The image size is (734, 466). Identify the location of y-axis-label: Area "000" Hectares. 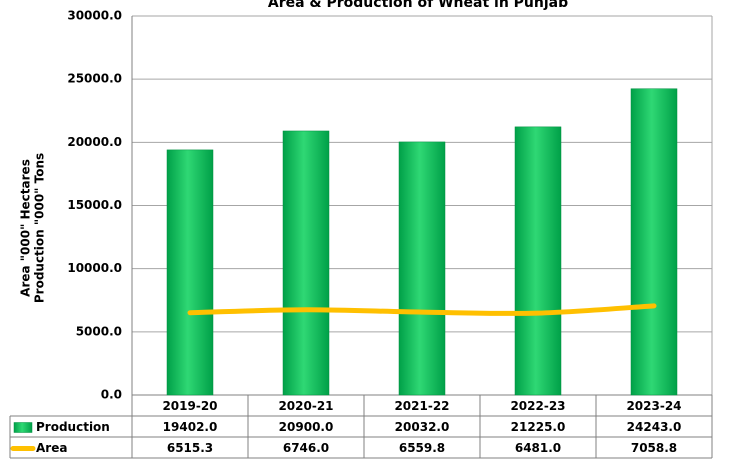
(26, 228).